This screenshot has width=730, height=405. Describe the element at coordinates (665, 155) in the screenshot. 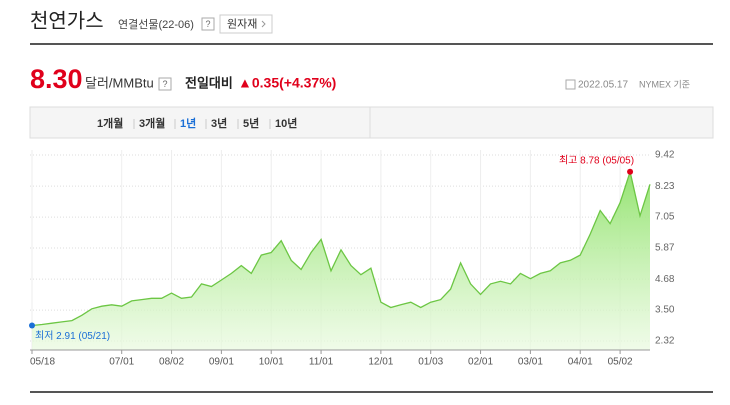

I see `y-tick-label: 9.42` at that location.